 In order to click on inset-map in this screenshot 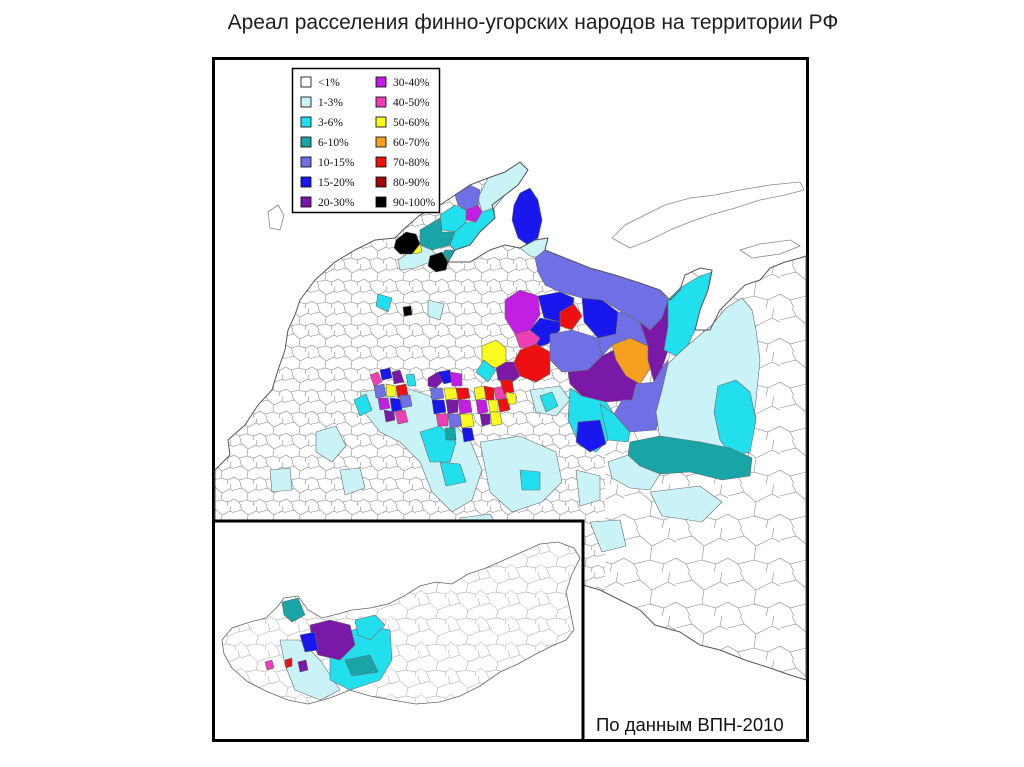, I will do `click(399, 630)`.